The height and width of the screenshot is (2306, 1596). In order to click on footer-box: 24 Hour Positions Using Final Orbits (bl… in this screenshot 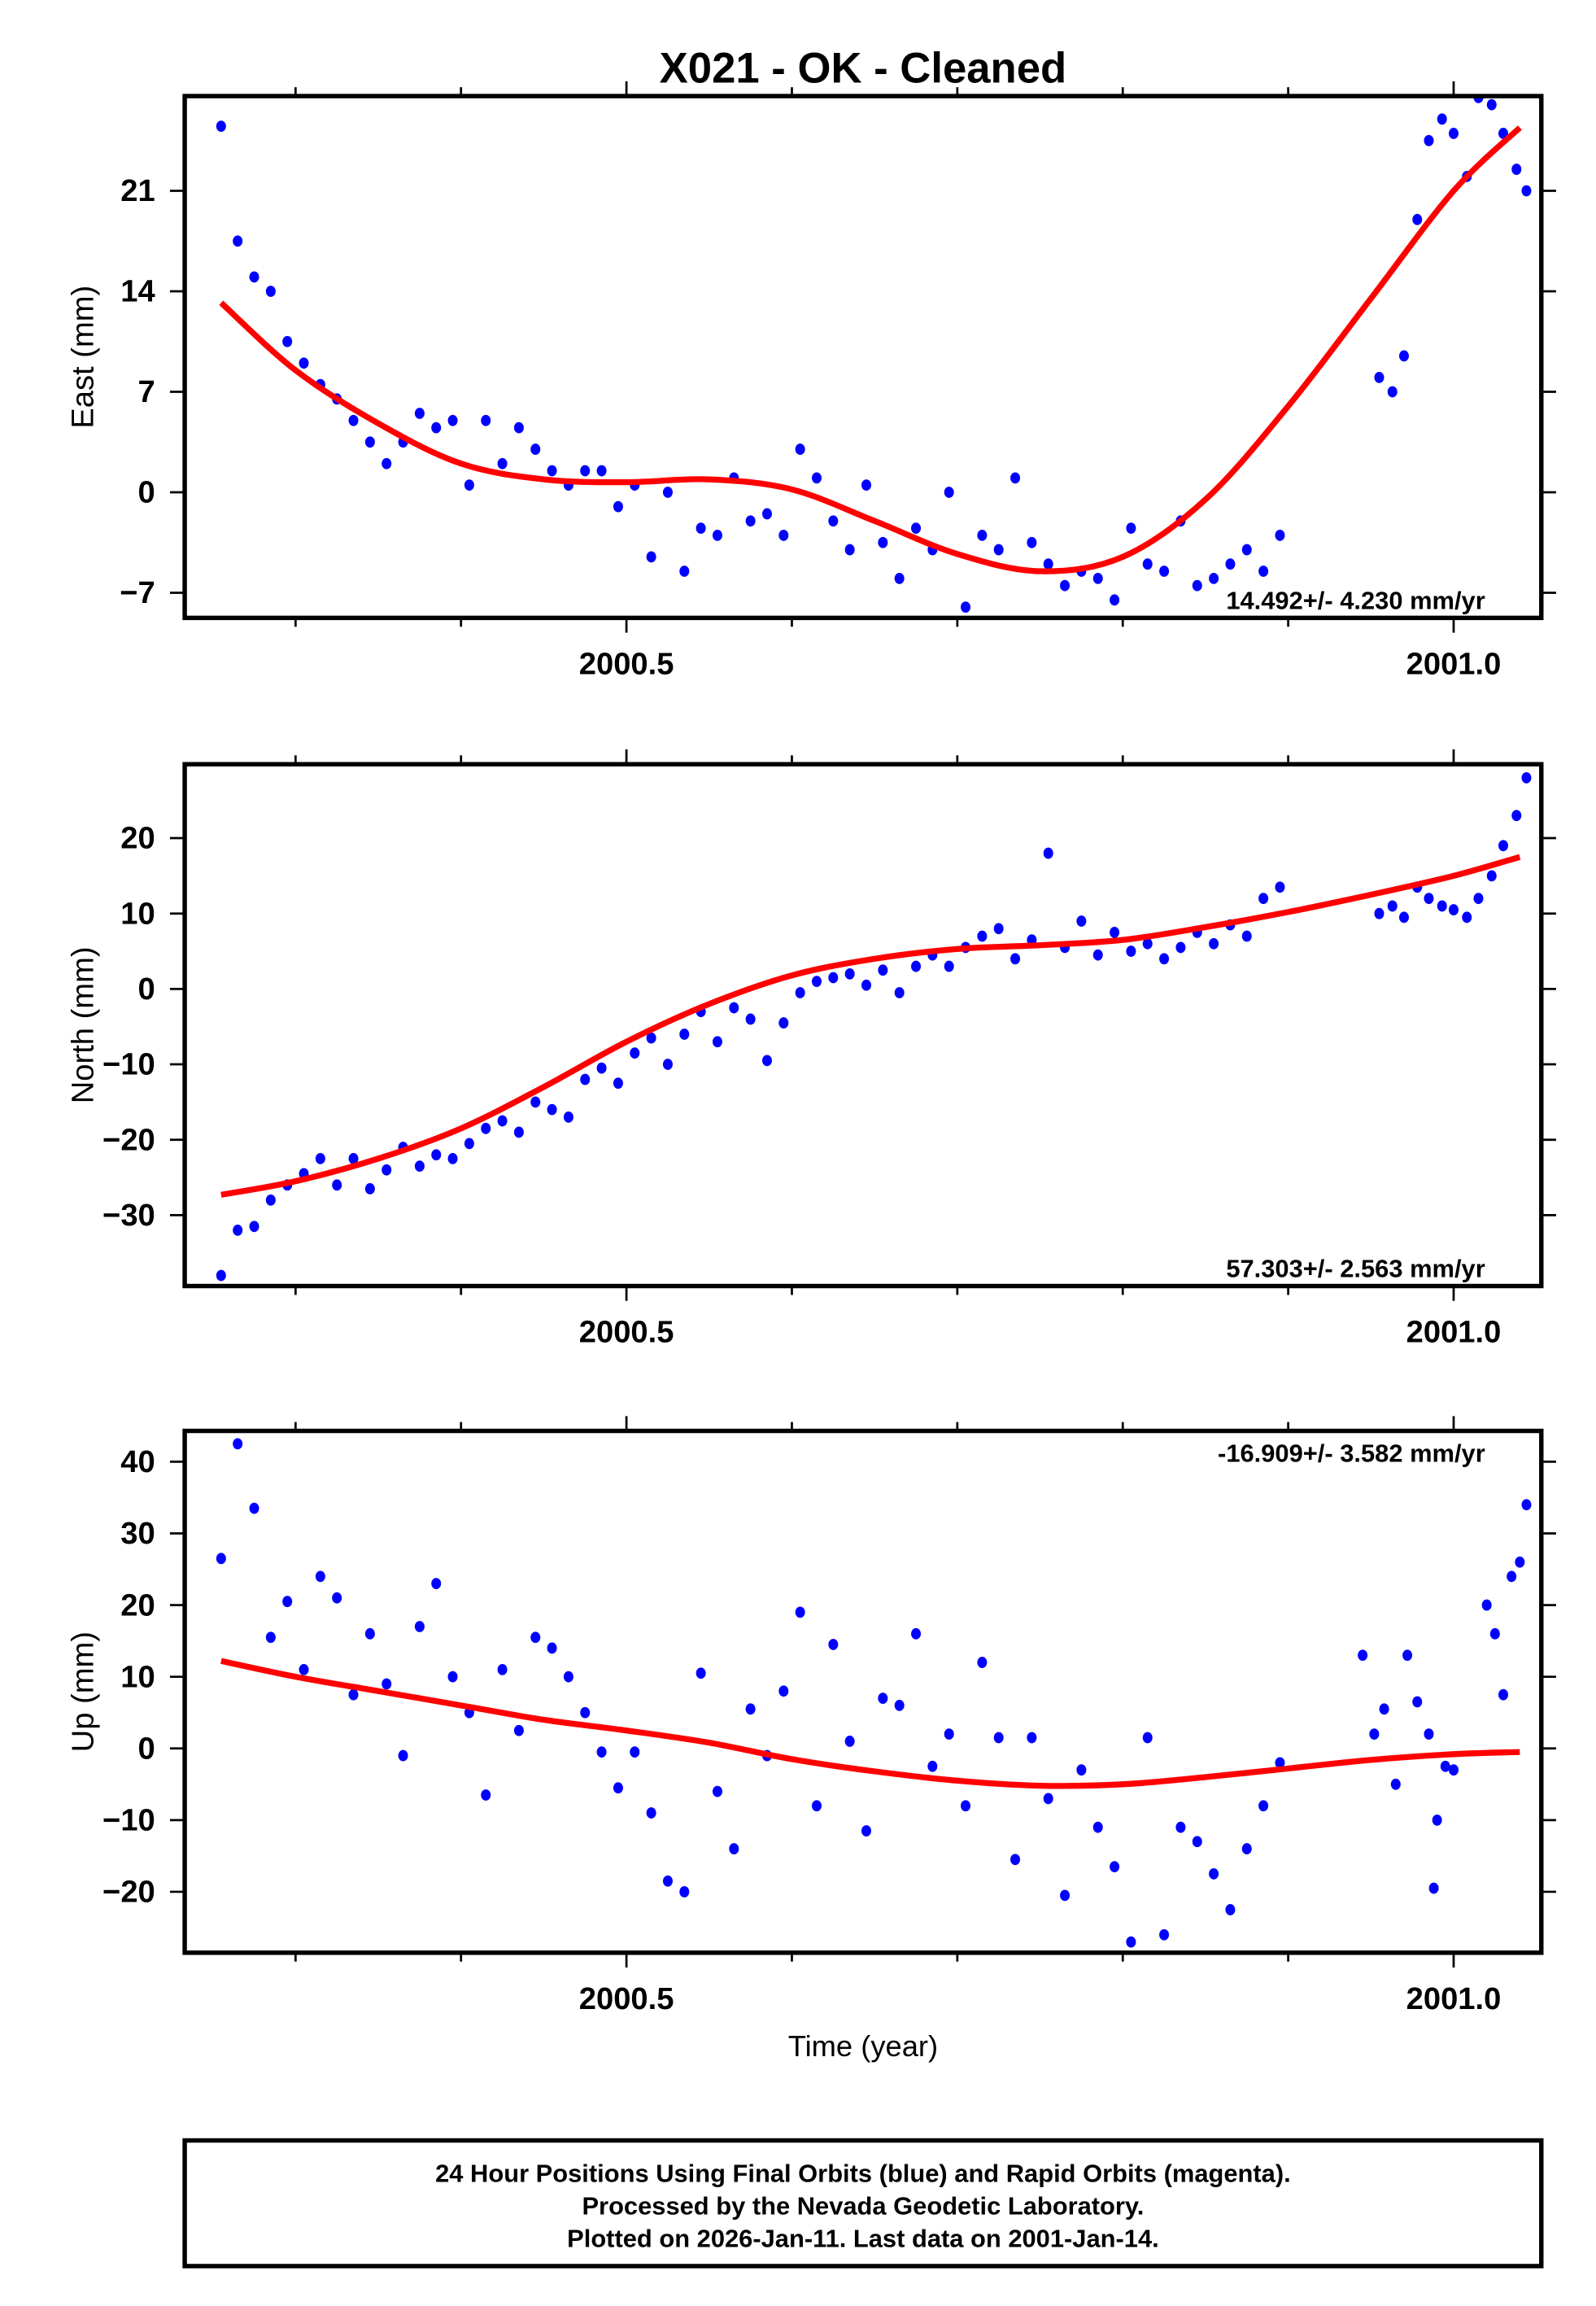, I will do `click(863, 2203)`.